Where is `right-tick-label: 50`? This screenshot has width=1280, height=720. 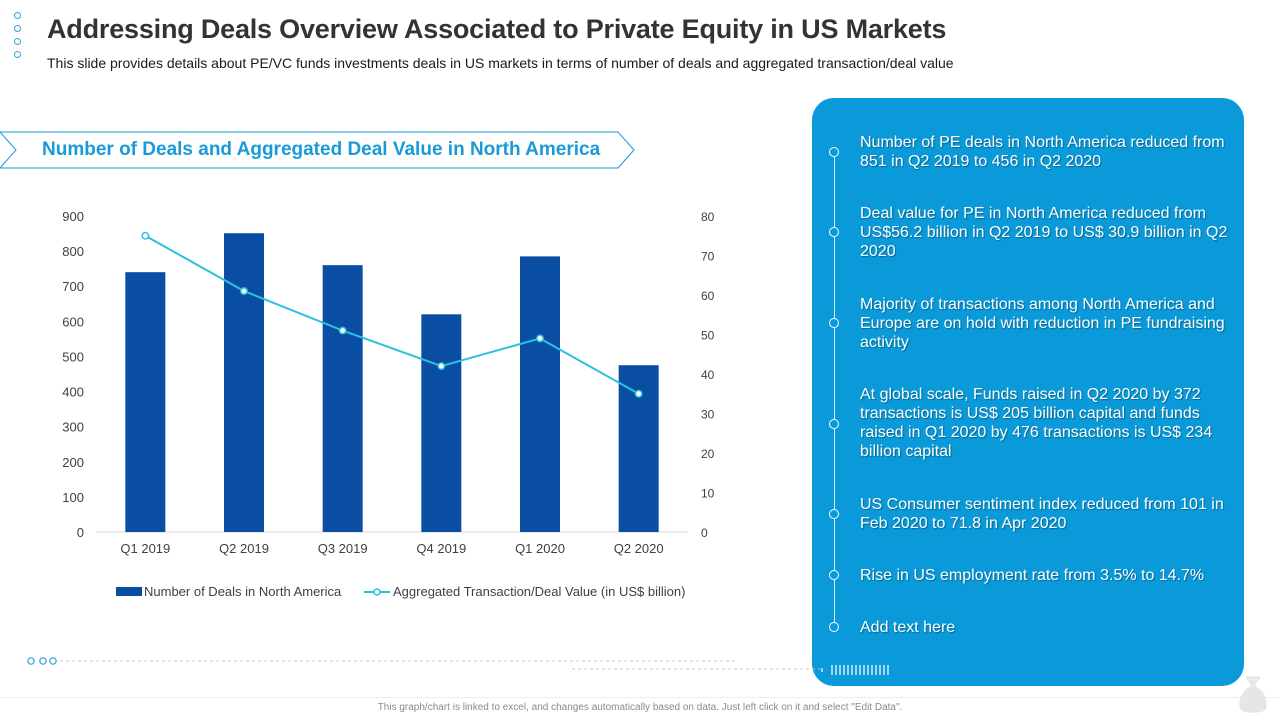
right-tick-label: 50 is located at coordinates (708, 336).